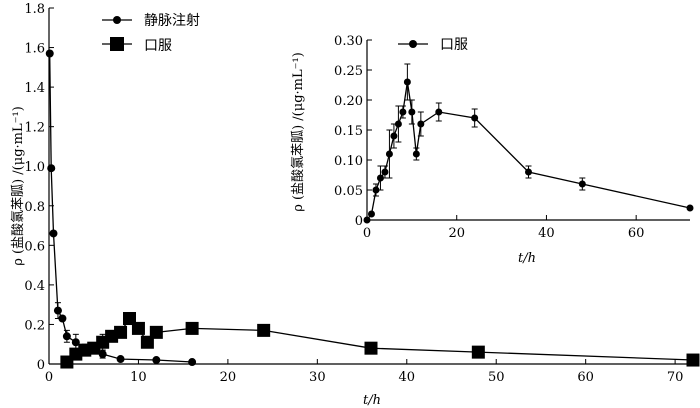 This screenshot has width=700, height=408. I want to click on main-x-tick-label: 60, so click(585, 377).